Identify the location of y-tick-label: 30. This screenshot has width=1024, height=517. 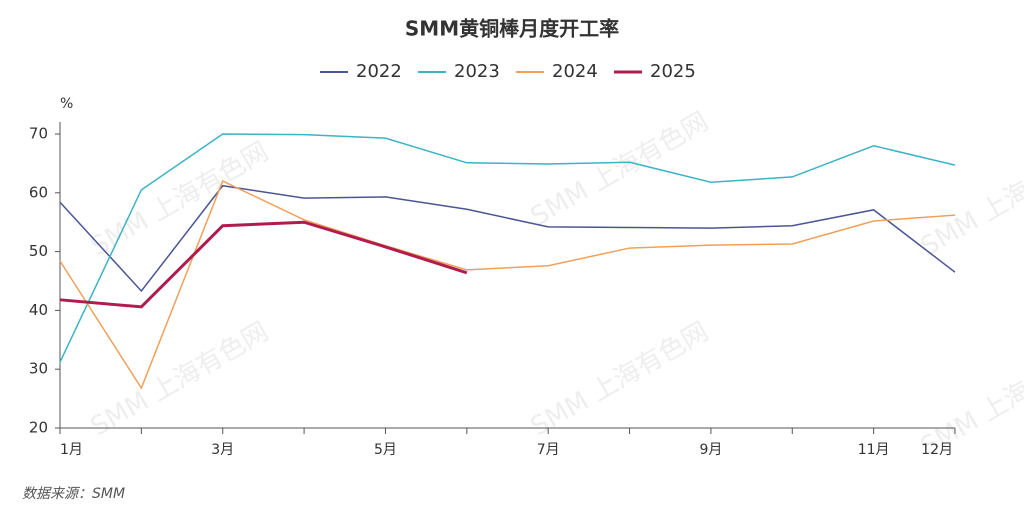
(38, 369).